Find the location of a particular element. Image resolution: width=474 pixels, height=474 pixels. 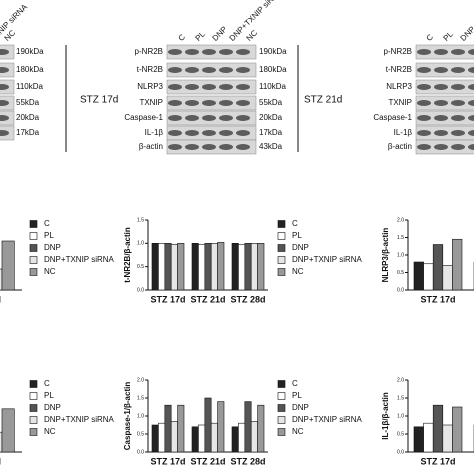

protein-label: TXNIP is located at coordinates (151, 102).